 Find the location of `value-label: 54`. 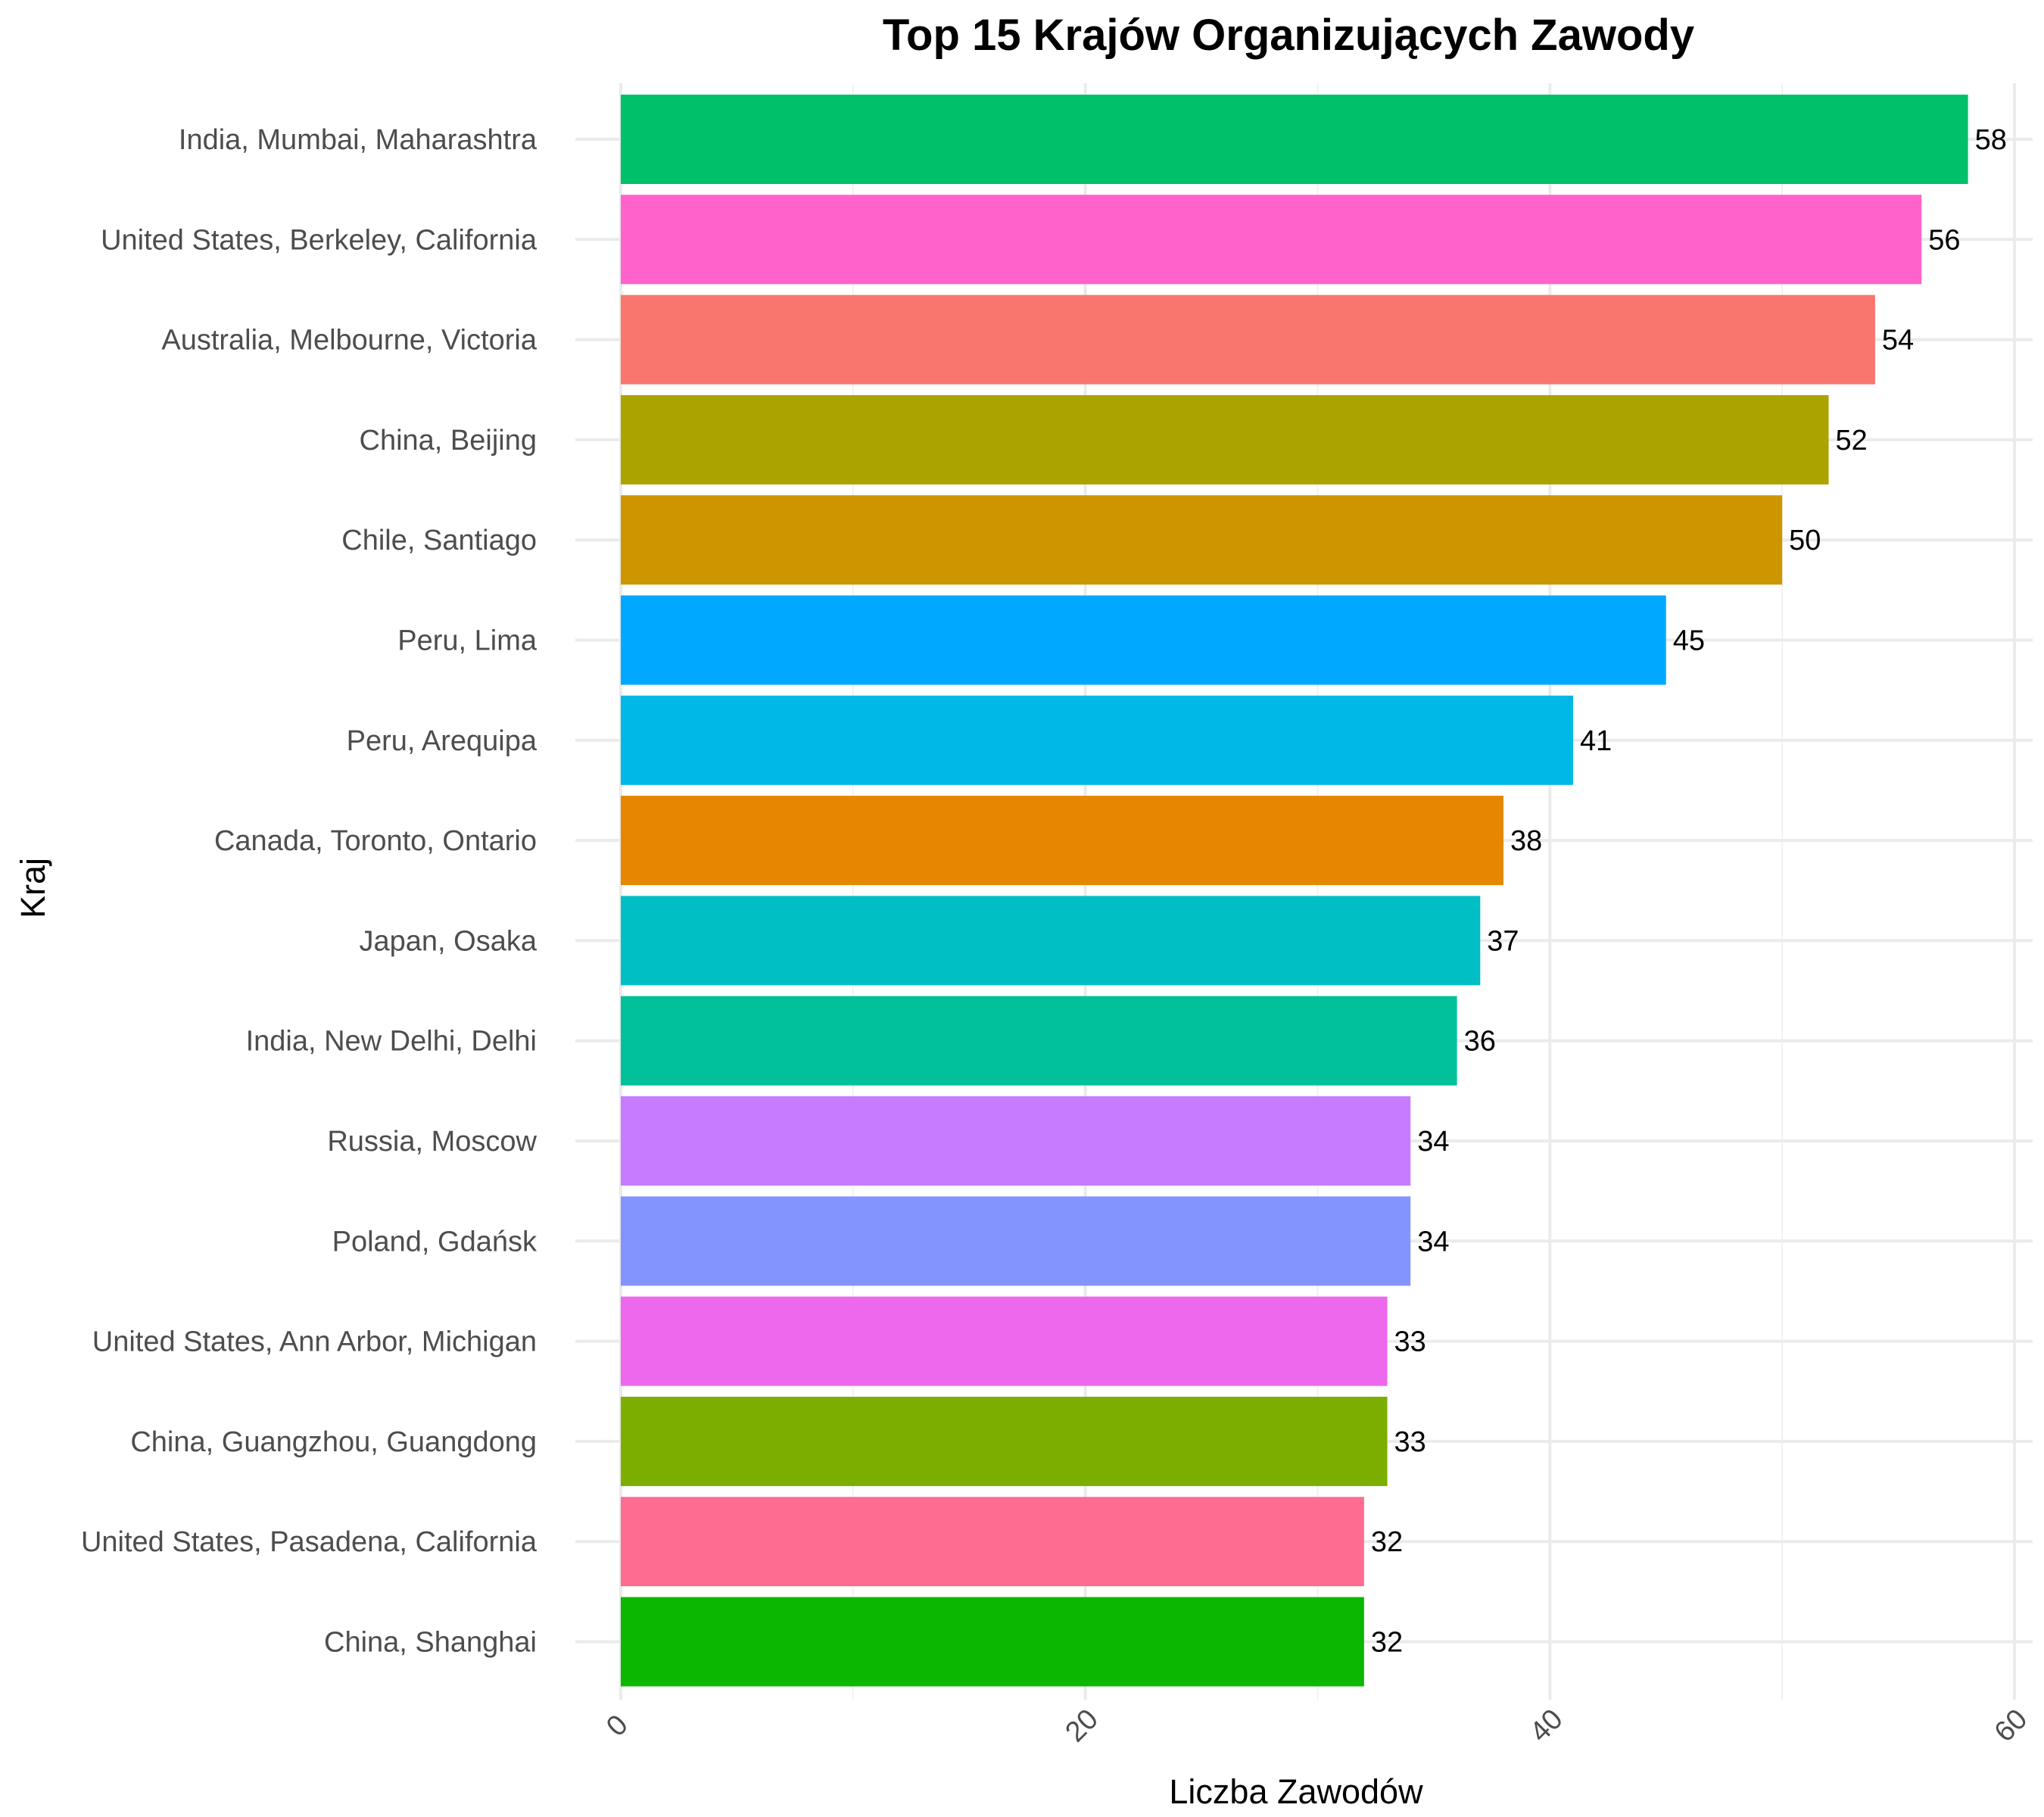

value-label: 54 is located at coordinates (1898, 341).